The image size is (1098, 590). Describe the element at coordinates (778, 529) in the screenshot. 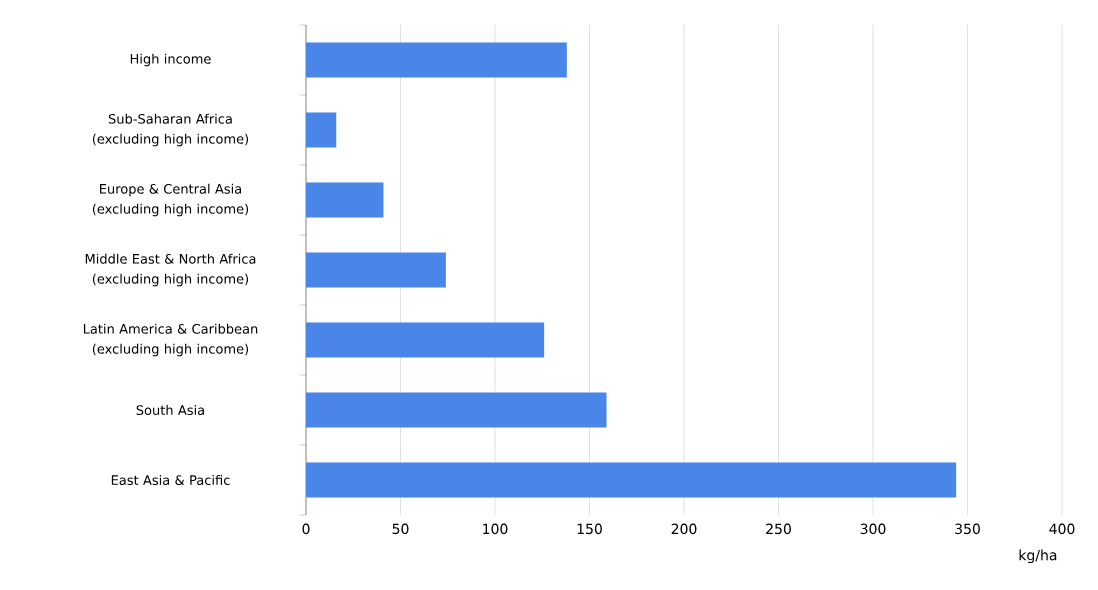

I see `x-tick-label: 250` at that location.